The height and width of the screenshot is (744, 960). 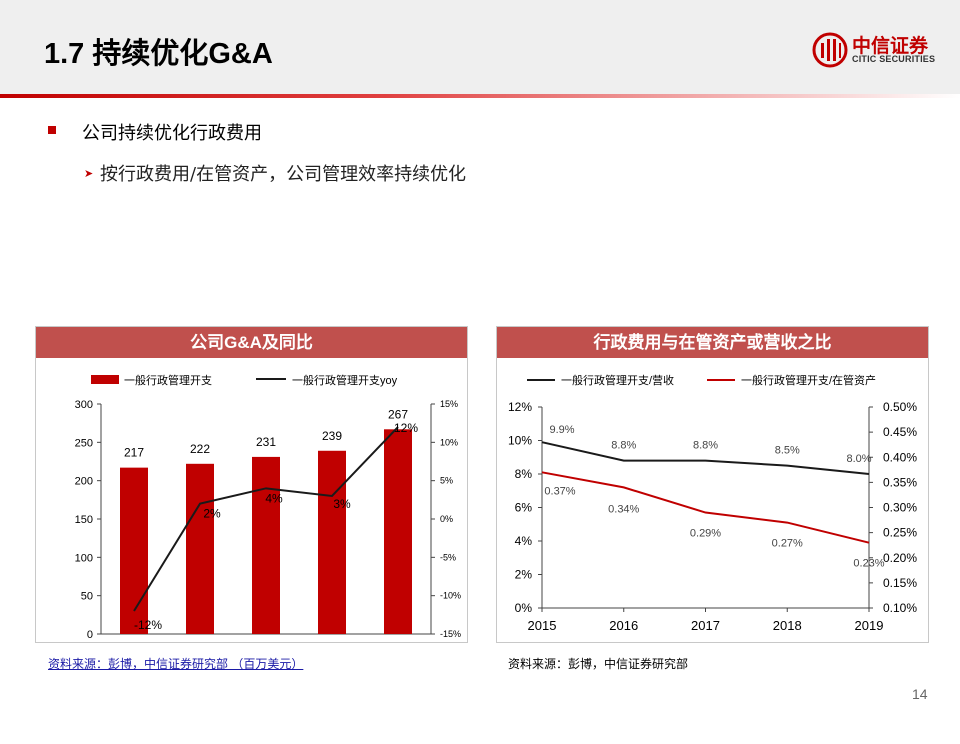 I want to click on right-tick-label: -15%, so click(x=450, y=634).